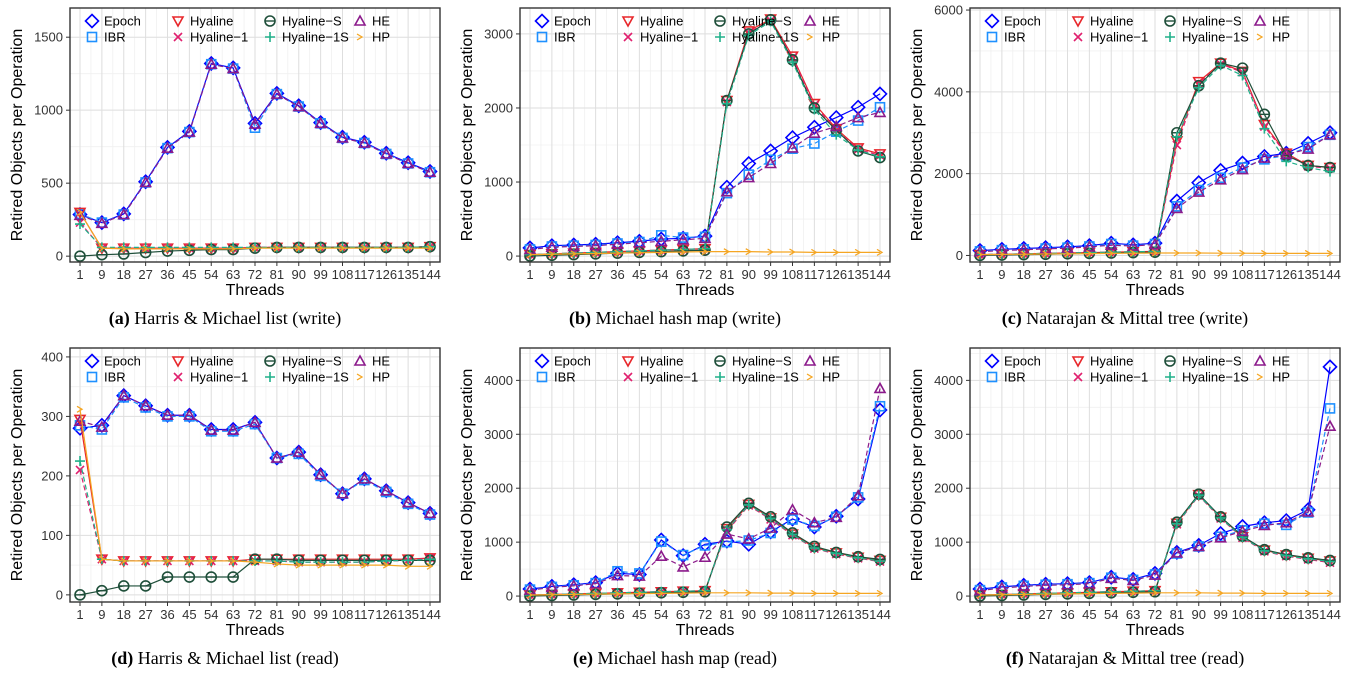 The width and height of the screenshot is (1352, 675). Describe the element at coordinates (202, 21) in the screenshot. I see `legend-item-hyaline: Hyaline` at that location.